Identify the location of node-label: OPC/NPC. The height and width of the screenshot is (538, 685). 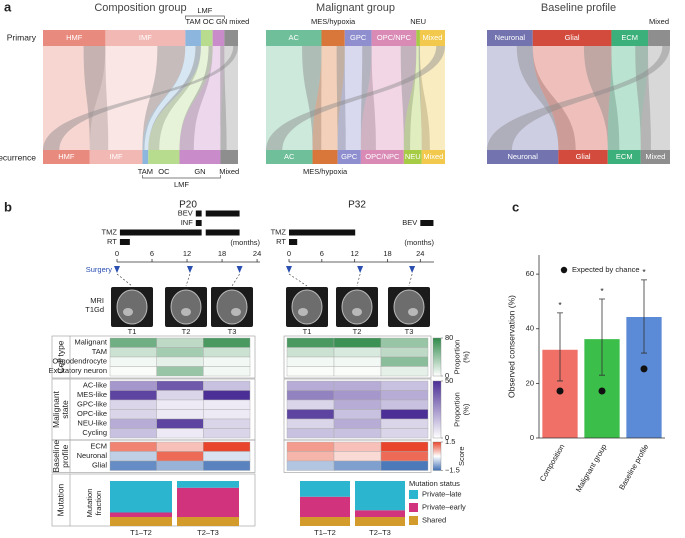
(382, 156).